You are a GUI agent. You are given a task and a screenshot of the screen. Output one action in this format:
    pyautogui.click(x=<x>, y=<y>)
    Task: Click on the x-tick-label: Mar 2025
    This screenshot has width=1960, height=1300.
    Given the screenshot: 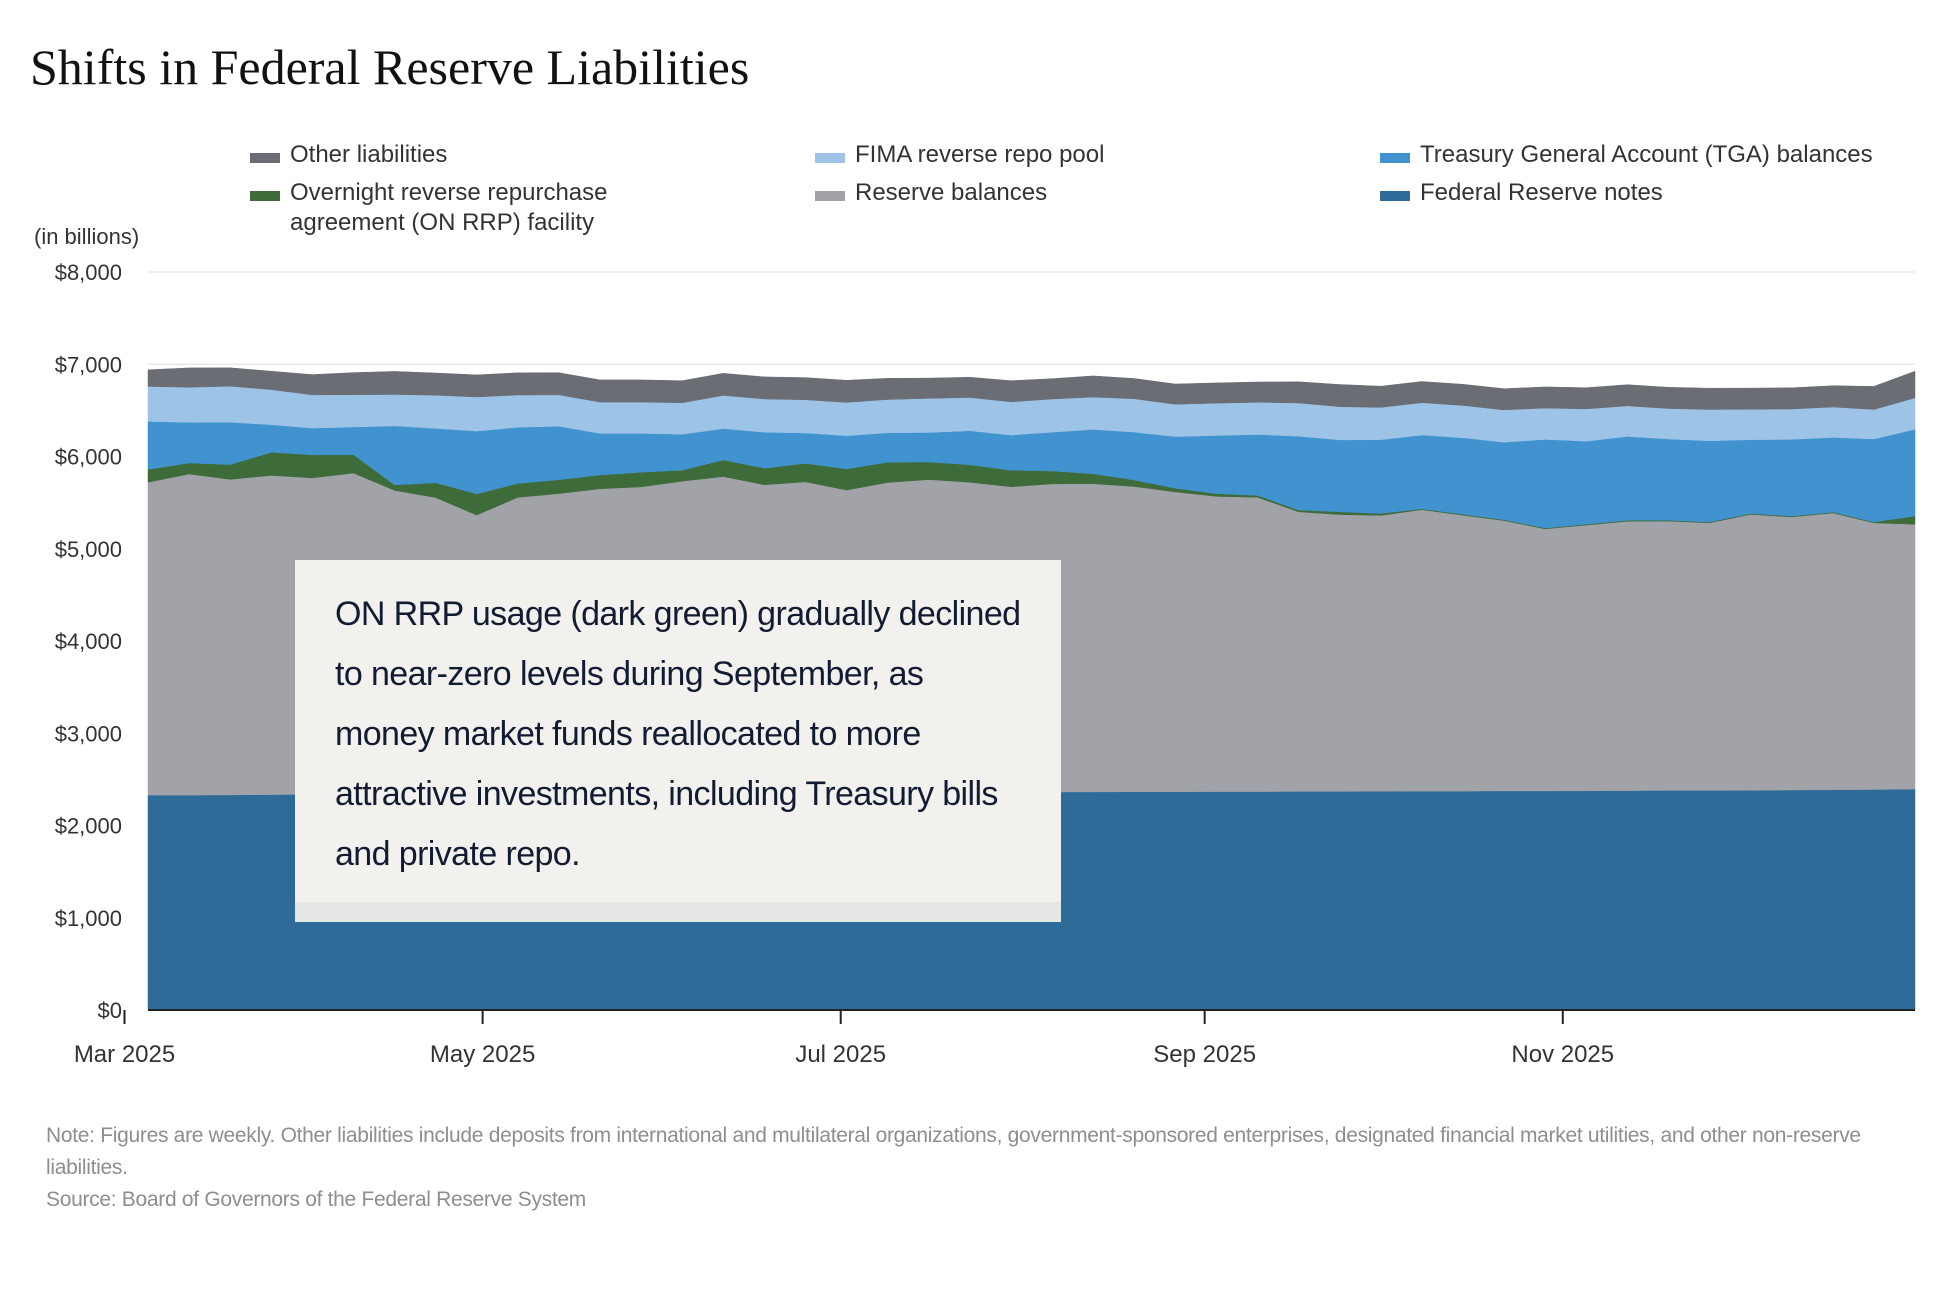 What is the action you would take?
    pyautogui.click(x=124, y=1054)
    